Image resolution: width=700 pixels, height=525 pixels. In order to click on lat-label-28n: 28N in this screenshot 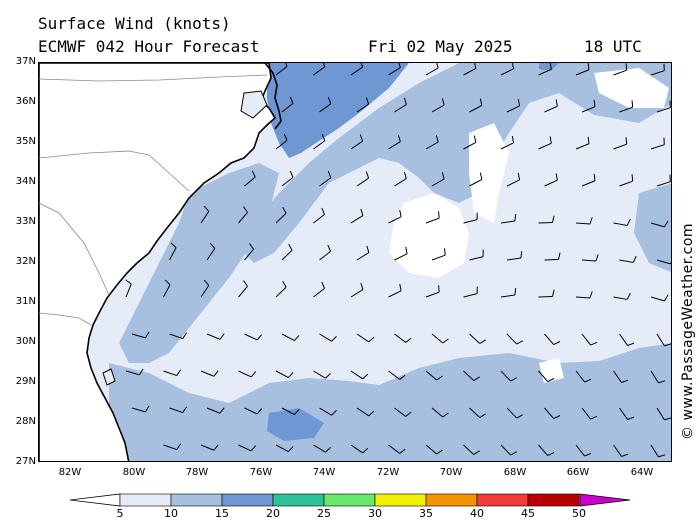, I will do `click(25, 421)`.